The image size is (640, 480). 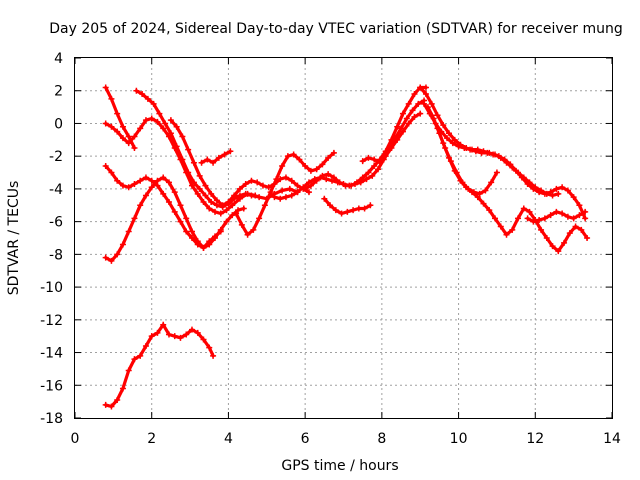 What do you see at coordinates (51, 419) in the screenshot?
I see `y-tick-label: -18` at bounding box center [51, 419].